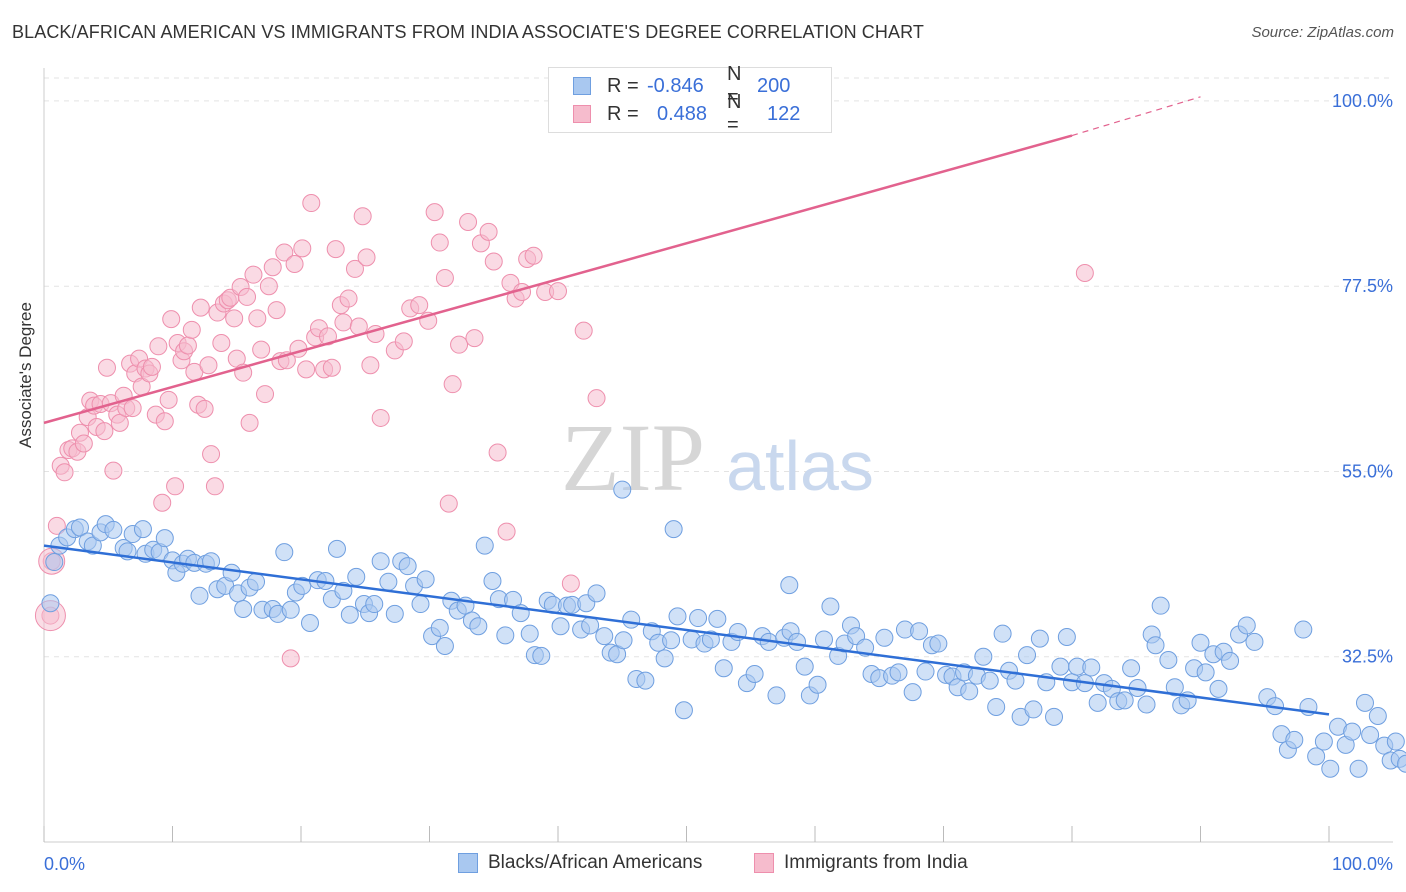 Image resolution: width=1406 pixels, height=892 pixels. I want to click on legend-row-india: R = 0.488 N = 122, so click(686, 113).